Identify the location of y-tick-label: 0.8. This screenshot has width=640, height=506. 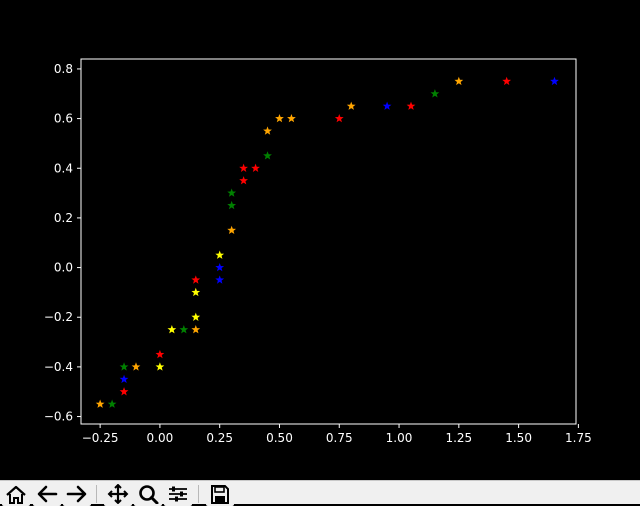
(63, 69).